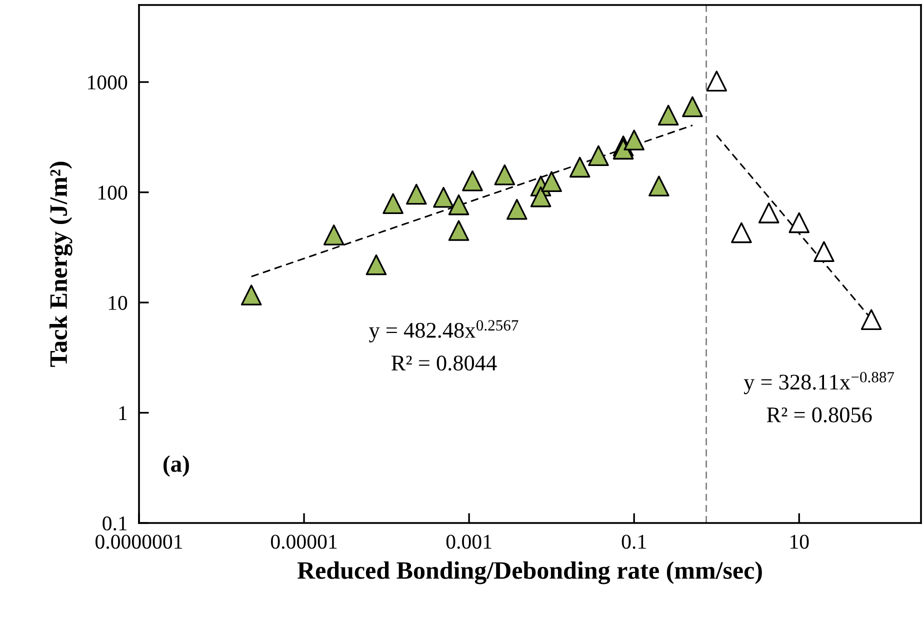 This screenshot has height=625, width=923. I want to click on y-tick-label: 10, so click(118, 303).